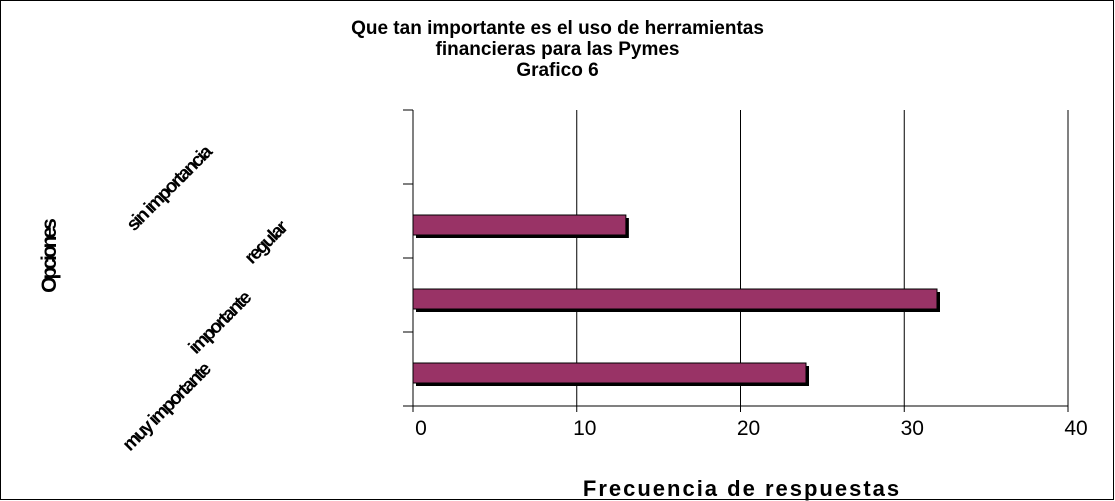  Describe the element at coordinates (220, 322) in the screenshot. I see `category-label-importante: importante` at that location.